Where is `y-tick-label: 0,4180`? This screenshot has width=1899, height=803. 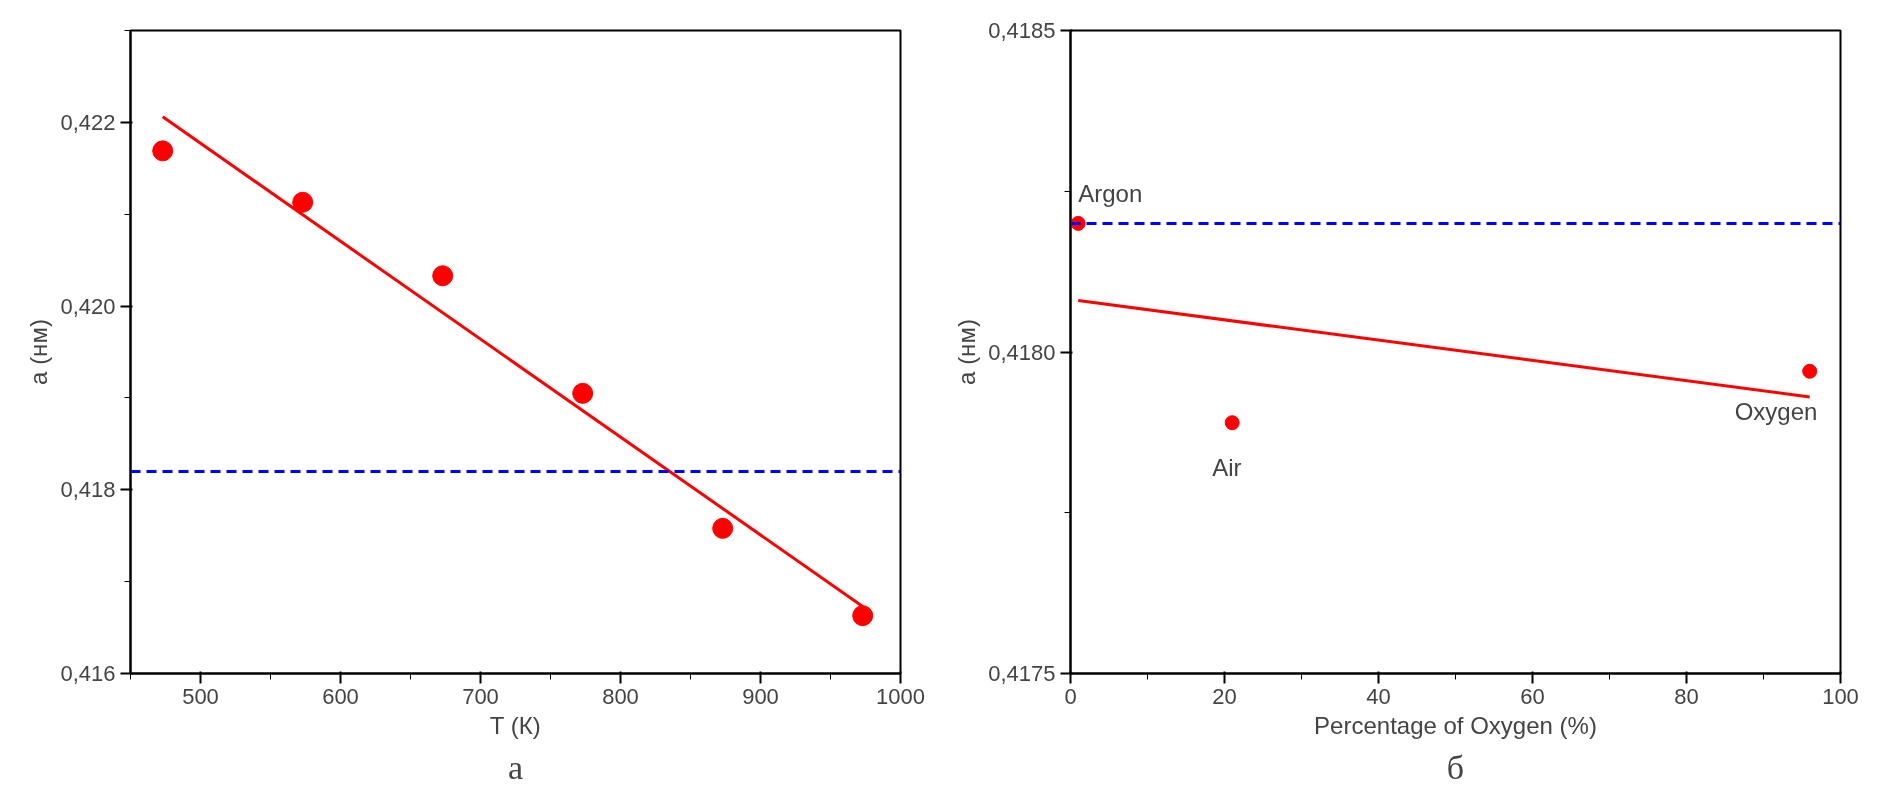 y-tick-label: 0,4180 is located at coordinates (1022, 352).